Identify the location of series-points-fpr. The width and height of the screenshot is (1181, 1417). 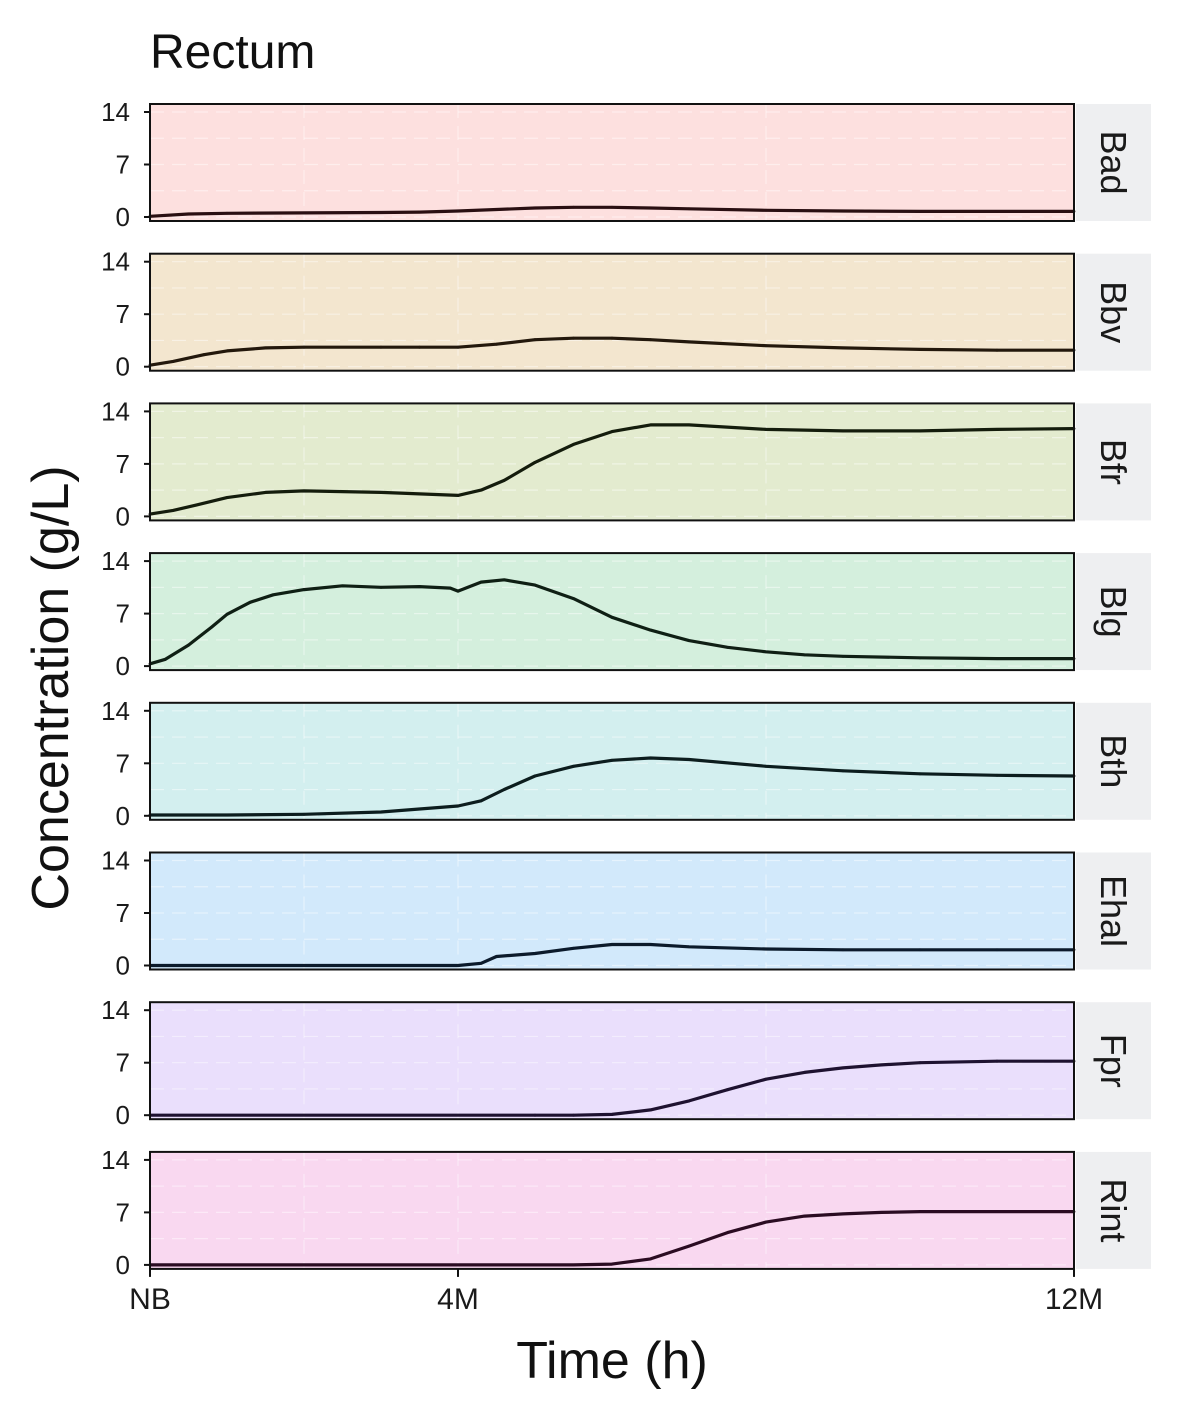
(612, 1088).